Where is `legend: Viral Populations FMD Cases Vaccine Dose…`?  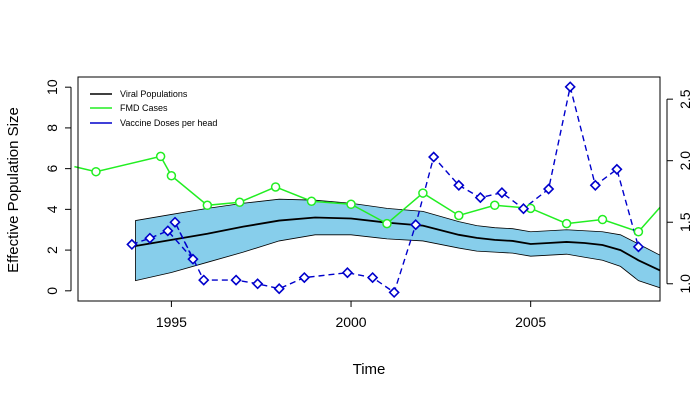
legend: Viral Populations FMD Cases Vaccine Dose… is located at coordinates (153, 108).